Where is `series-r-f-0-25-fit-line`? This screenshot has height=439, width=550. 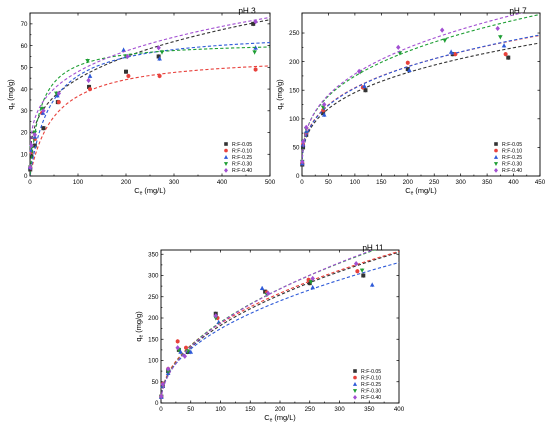
series-r-f-0-25-fit-line is located at coordinates (280, 330).